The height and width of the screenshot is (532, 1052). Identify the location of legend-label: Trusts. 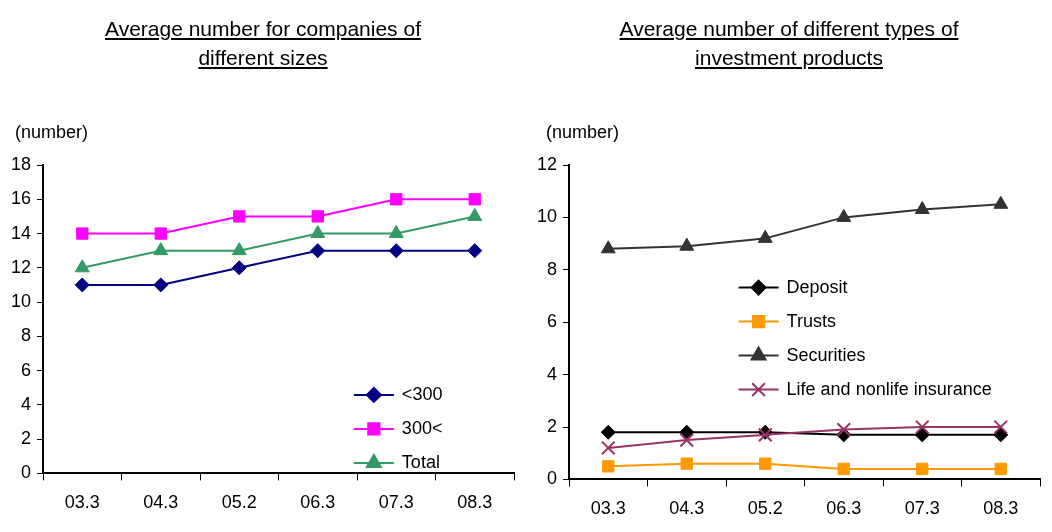
(811, 320).